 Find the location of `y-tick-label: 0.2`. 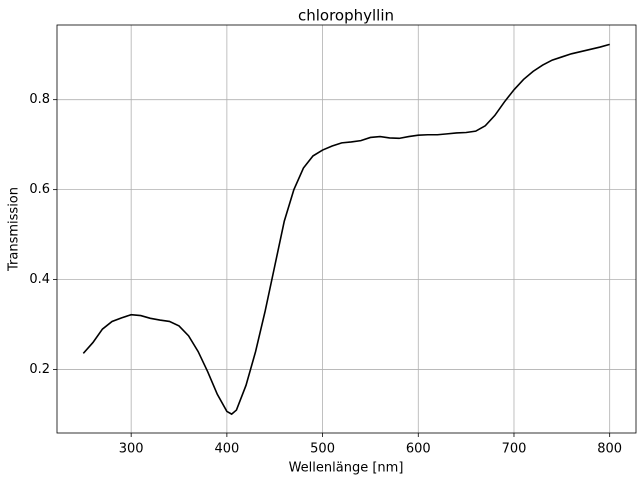

y-tick-label: 0.2 is located at coordinates (39, 369).